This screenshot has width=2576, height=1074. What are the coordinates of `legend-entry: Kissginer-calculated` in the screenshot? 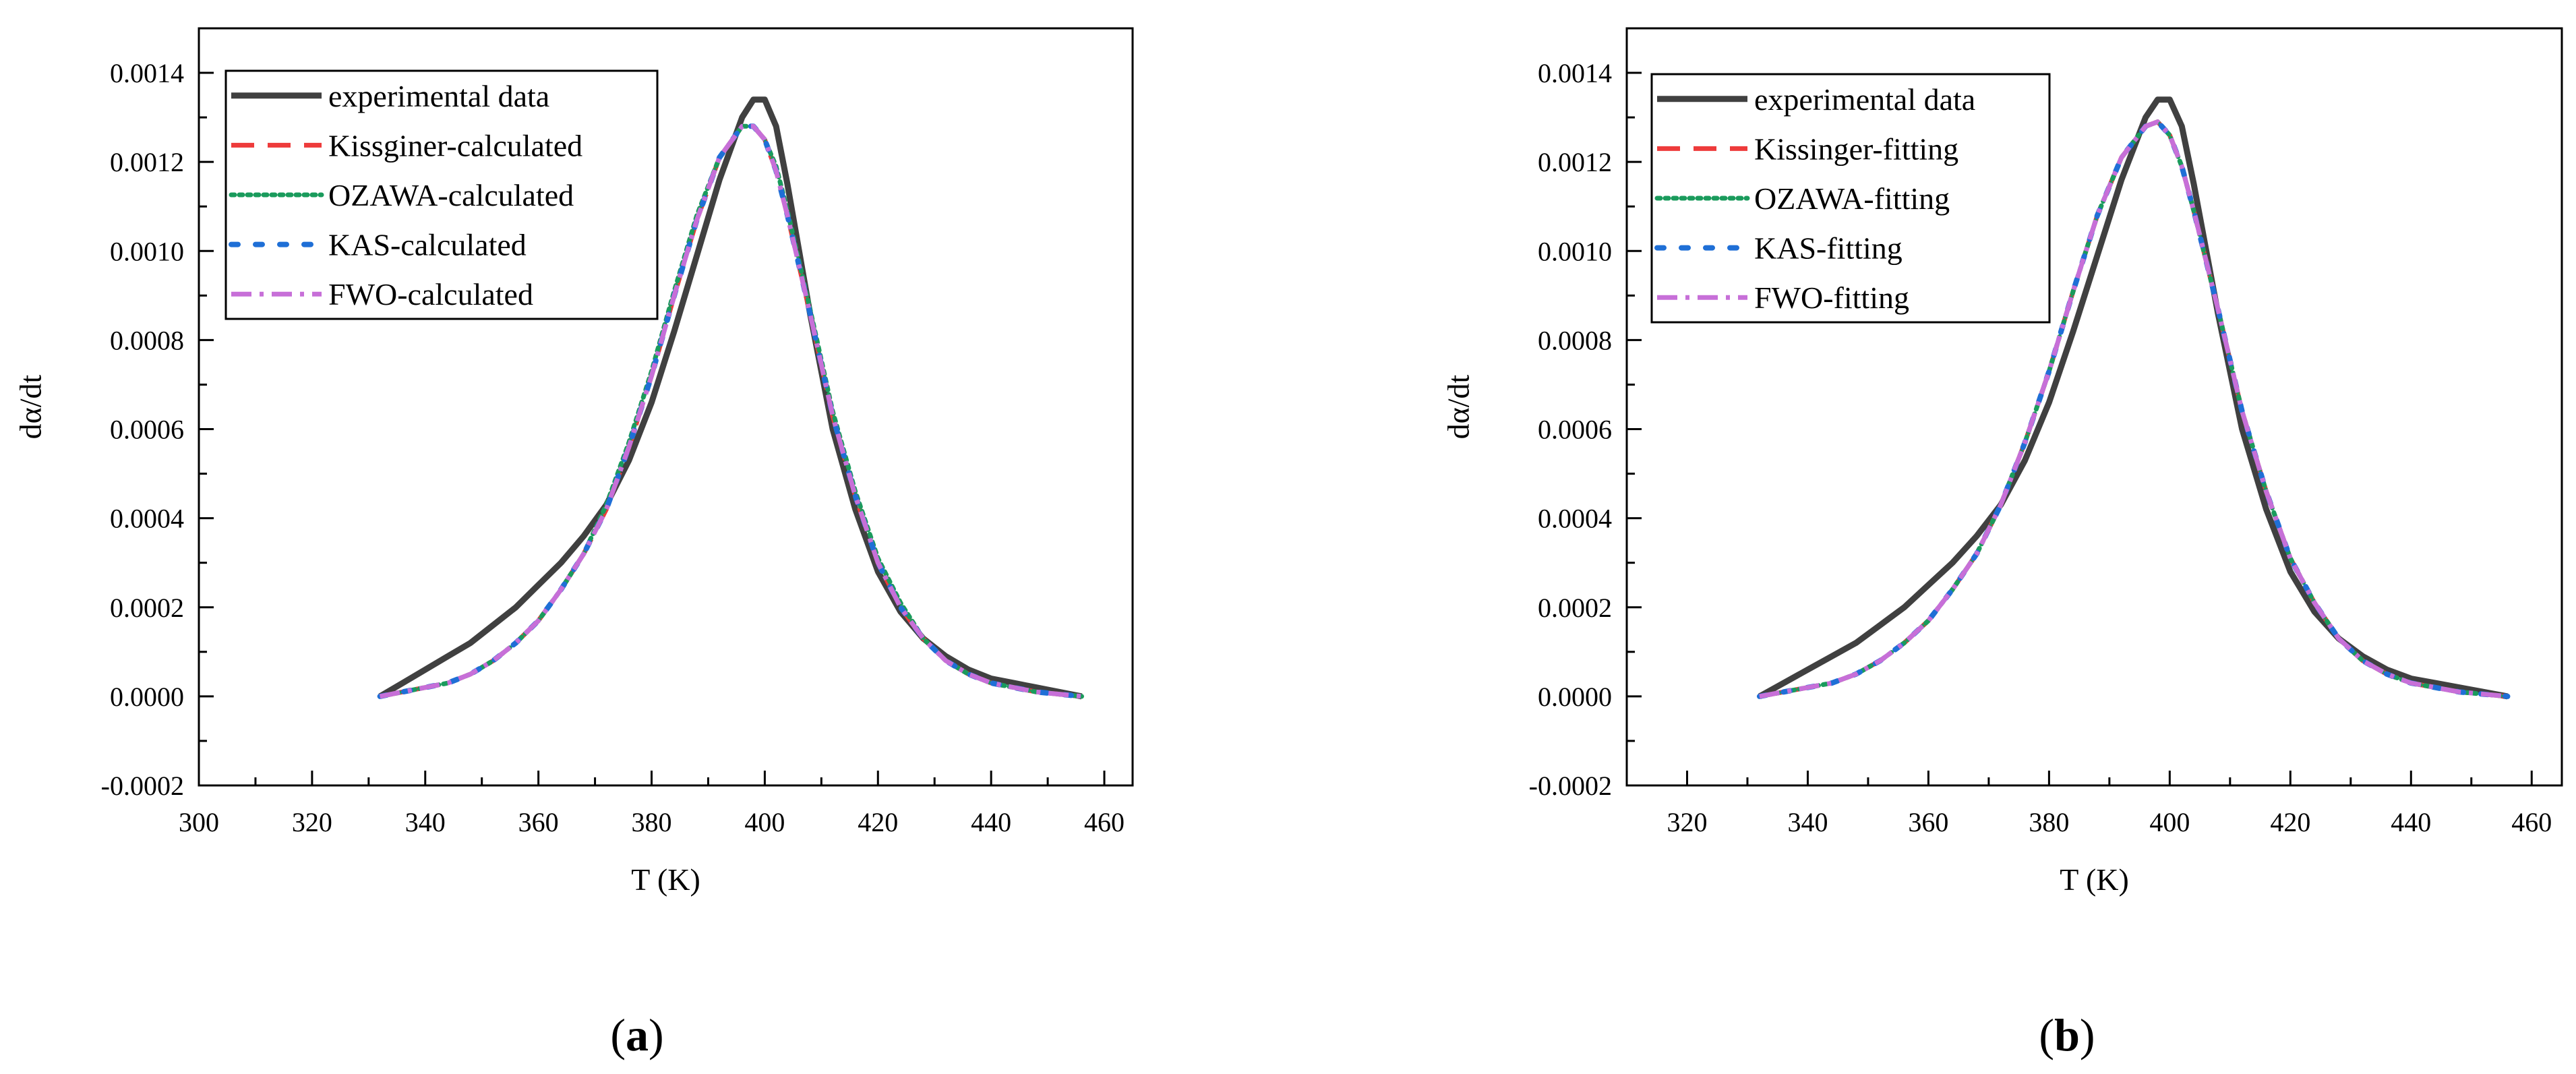 It's located at (455, 145).